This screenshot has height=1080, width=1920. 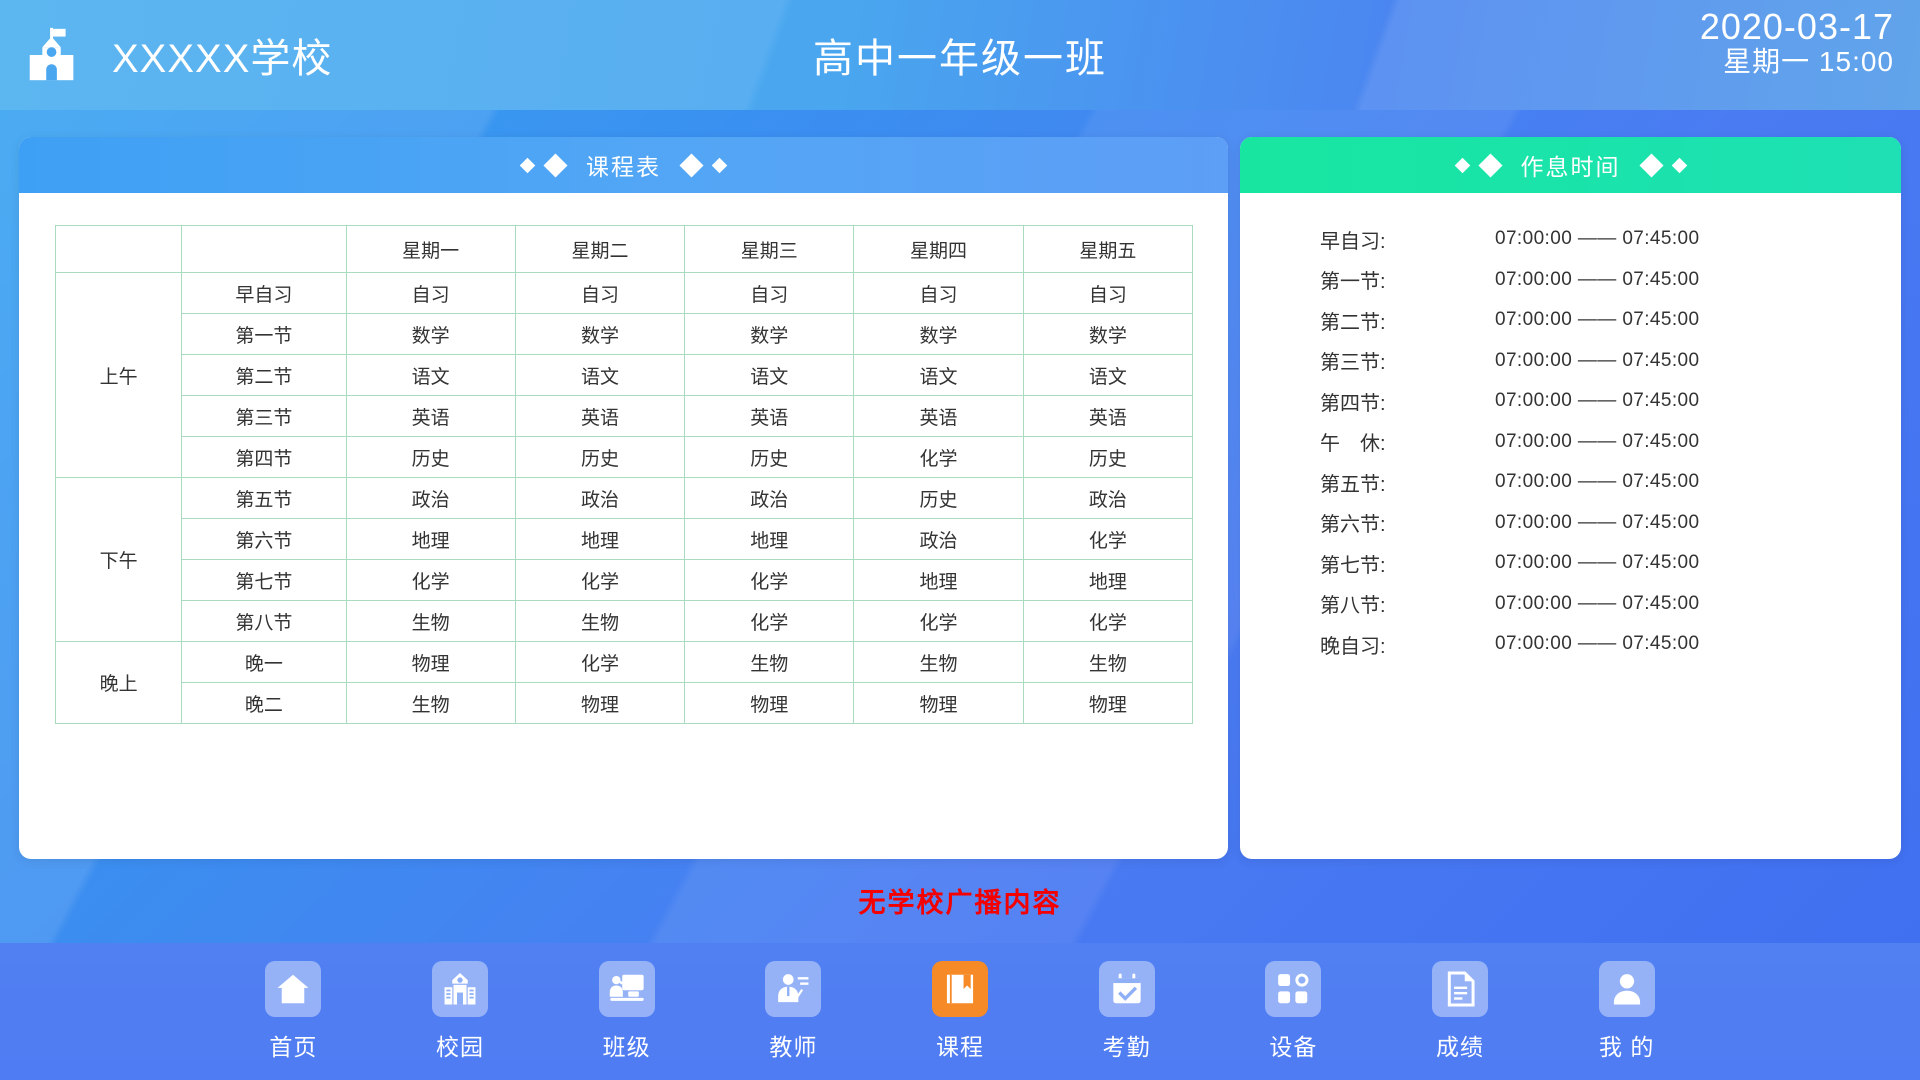 I want to click on user-icon, so click(x=1626, y=989).